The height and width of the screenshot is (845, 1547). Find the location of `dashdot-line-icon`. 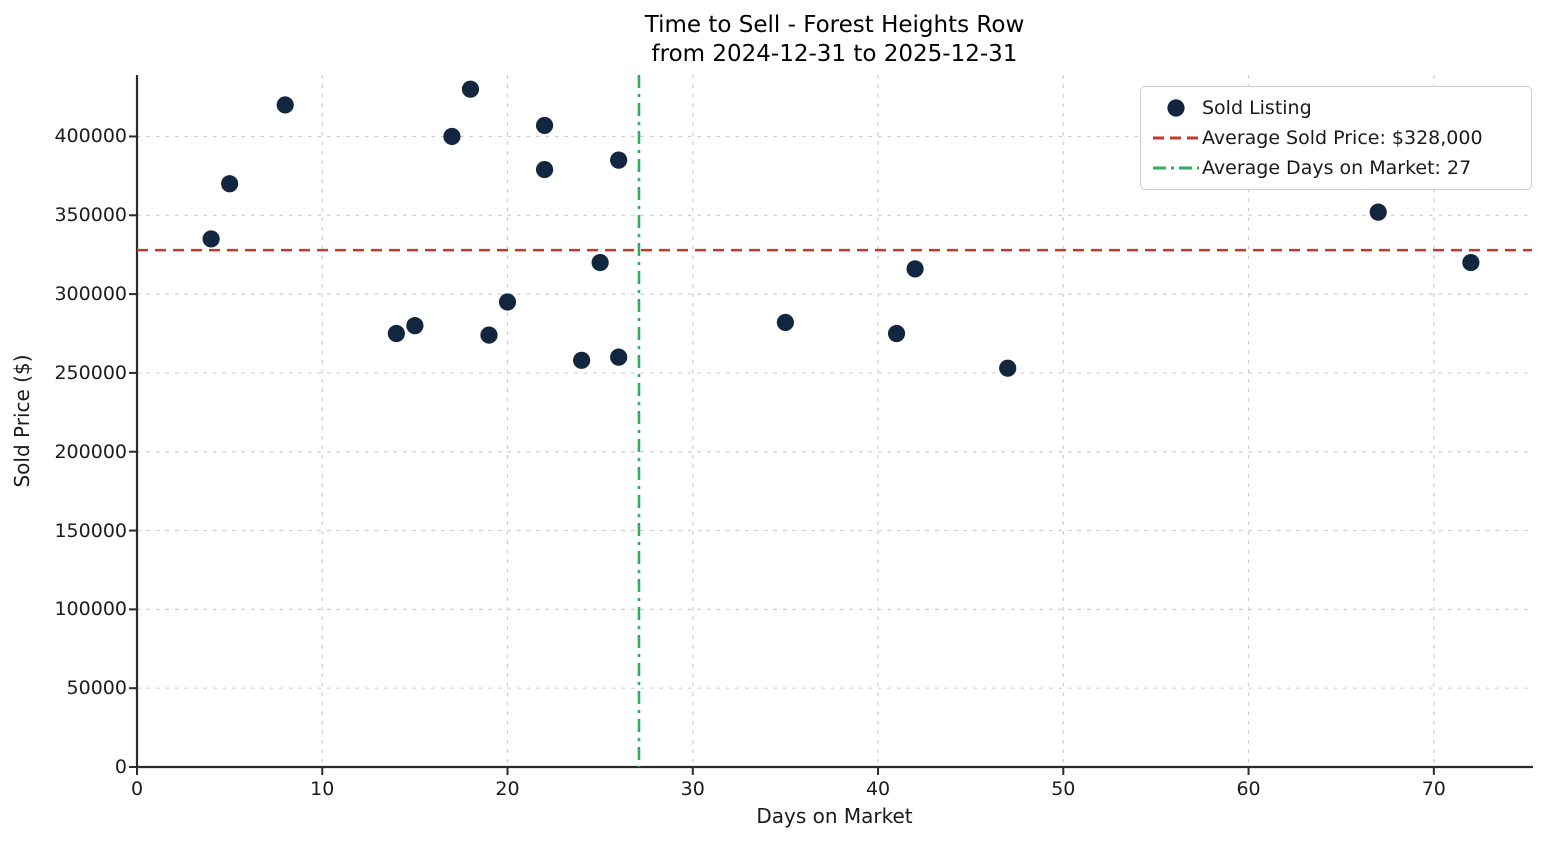

dashdot-line-icon is located at coordinates (1176, 168).